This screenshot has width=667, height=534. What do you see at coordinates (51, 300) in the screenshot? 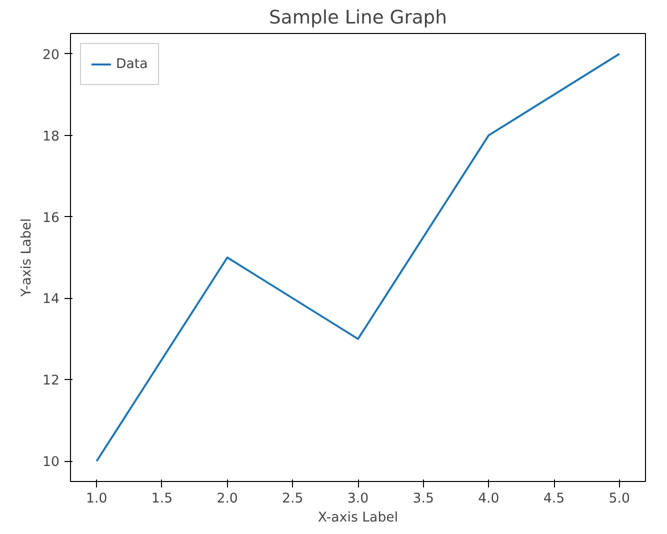
I see `y-tick-label: 14` at bounding box center [51, 300].